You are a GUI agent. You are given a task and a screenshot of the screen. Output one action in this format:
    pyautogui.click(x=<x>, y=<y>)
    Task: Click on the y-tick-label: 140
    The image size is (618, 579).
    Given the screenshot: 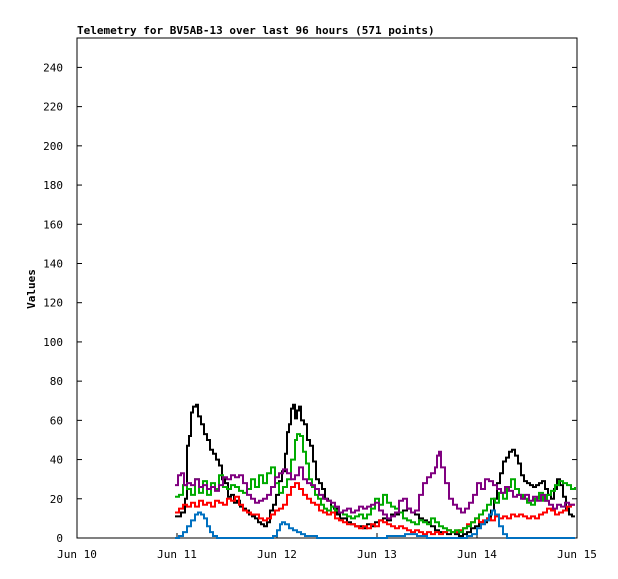 What is the action you would take?
    pyautogui.click(x=53, y=263)
    